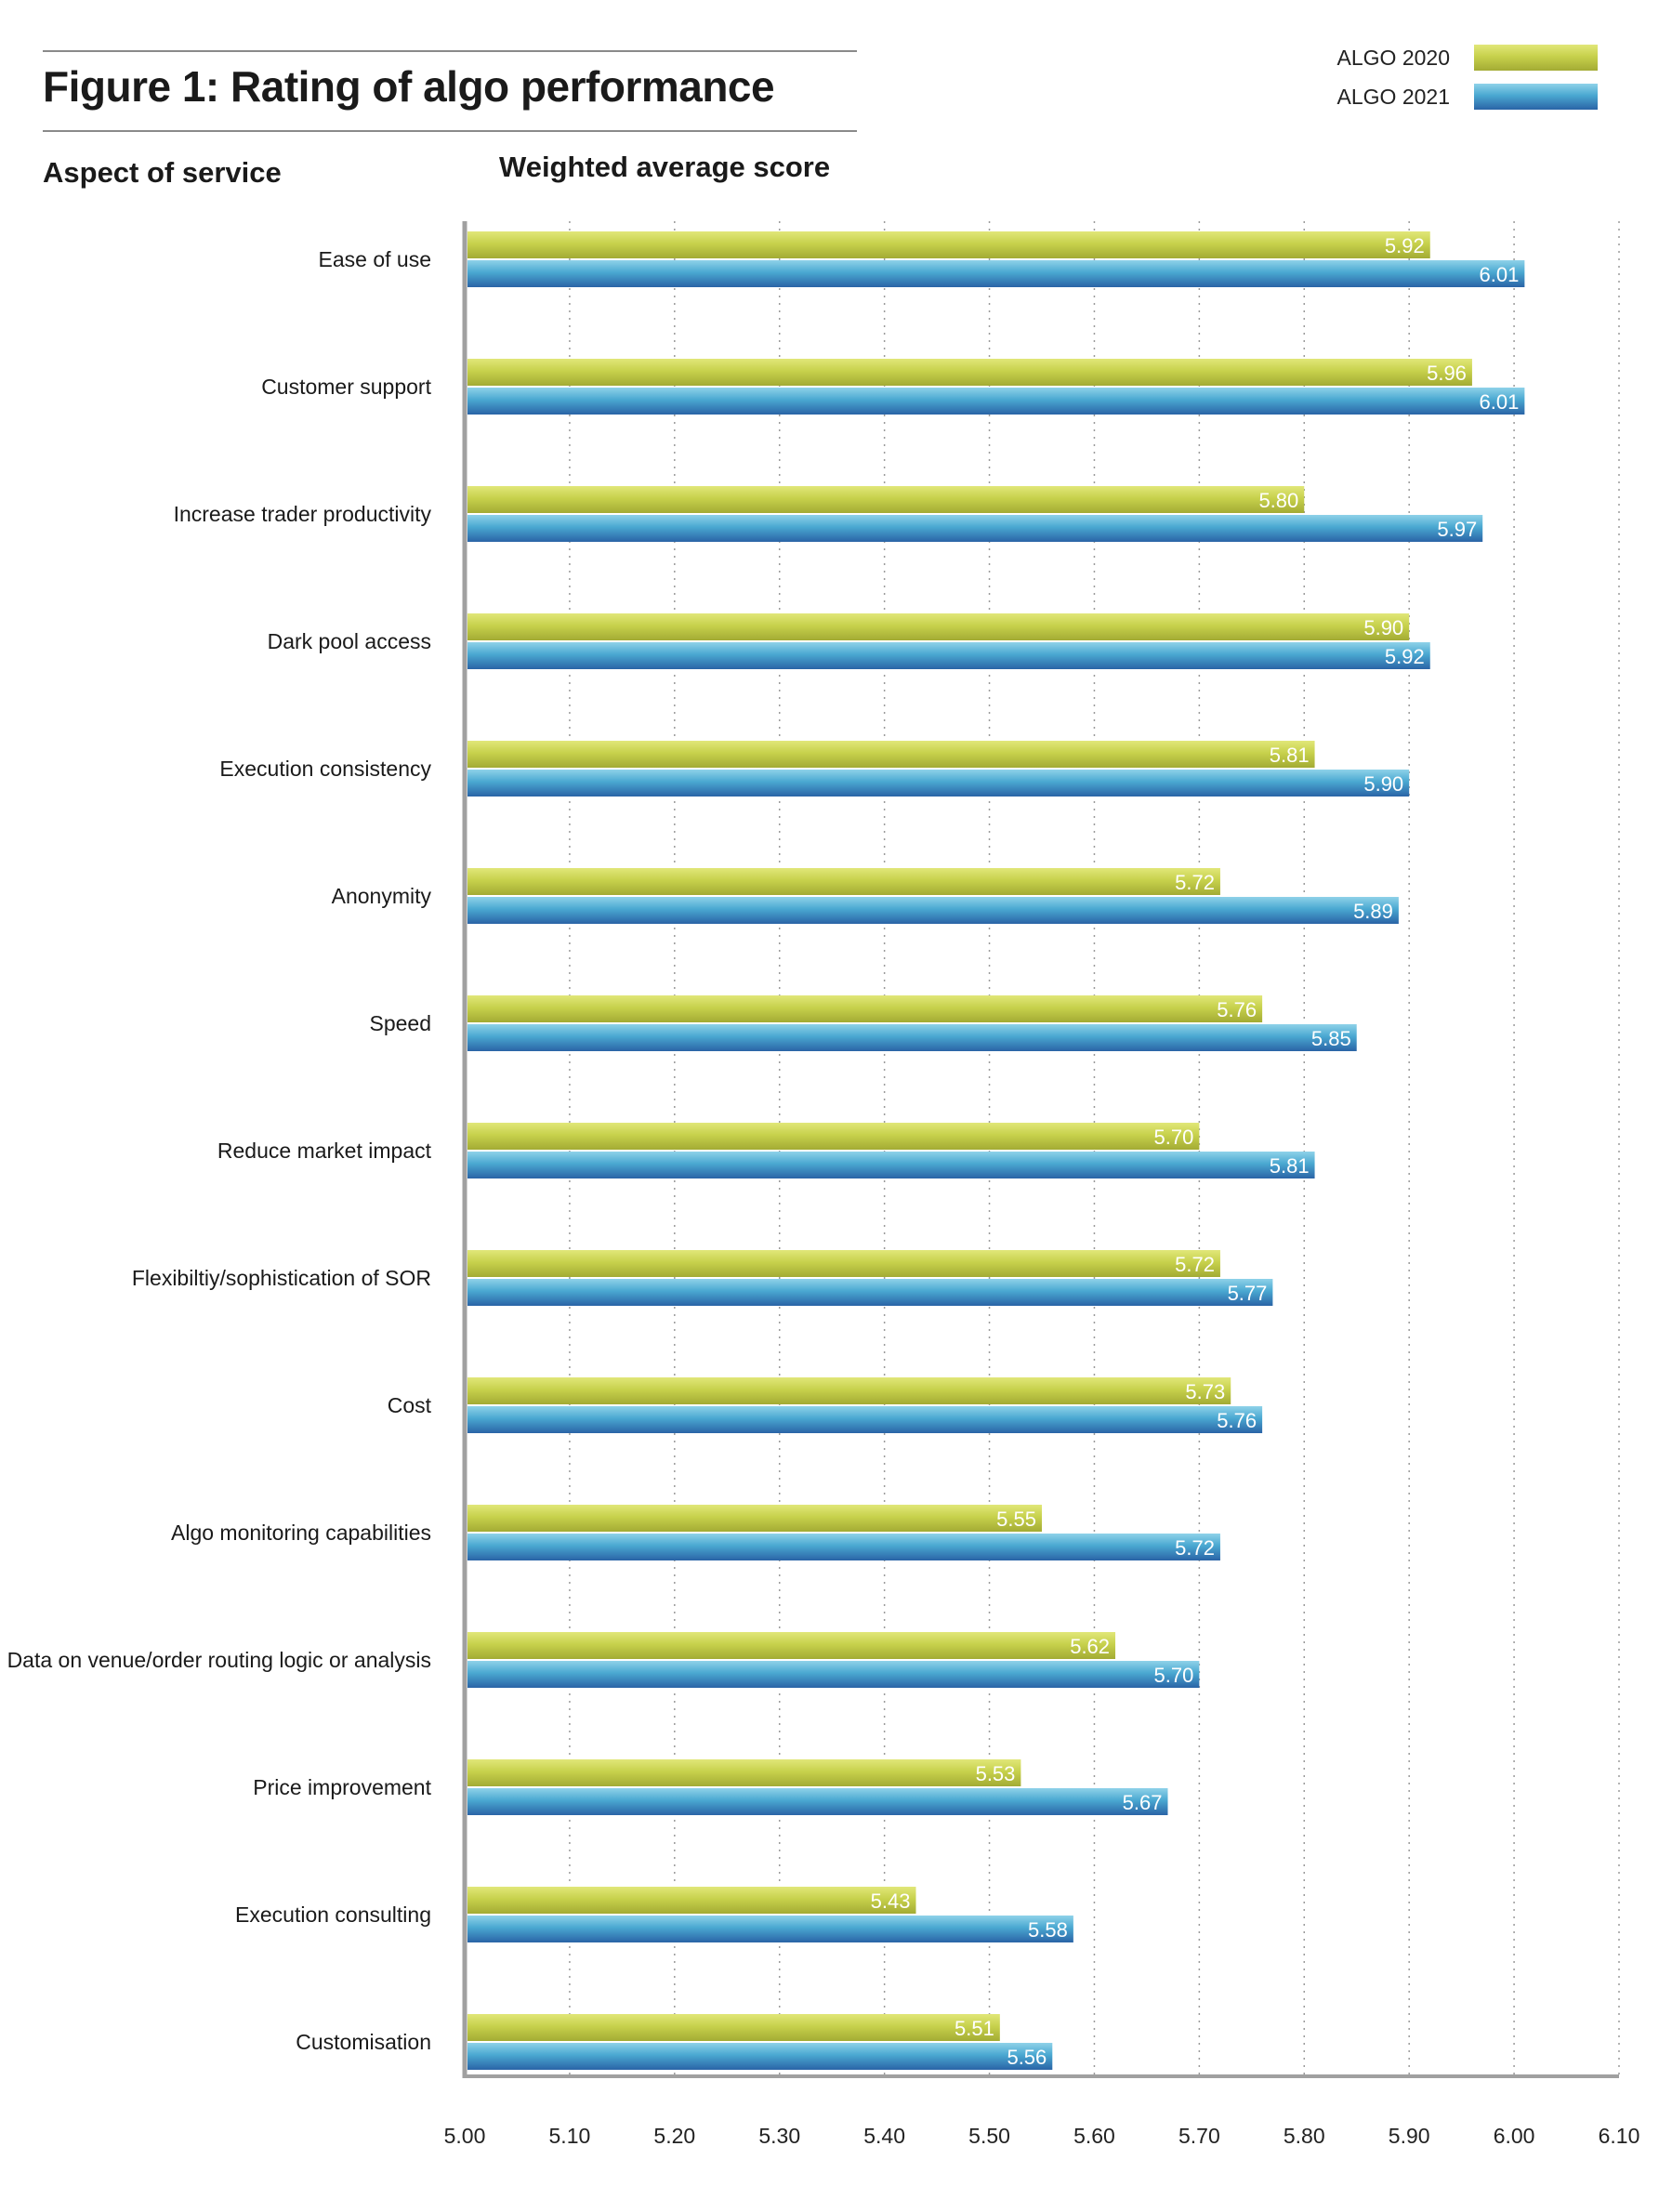 Image resolution: width=1672 pixels, height=2212 pixels. What do you see at coordinates (1373, 911) in the screenshot?
I see `value-label: 5.89` at bounding box center [1373, 911].